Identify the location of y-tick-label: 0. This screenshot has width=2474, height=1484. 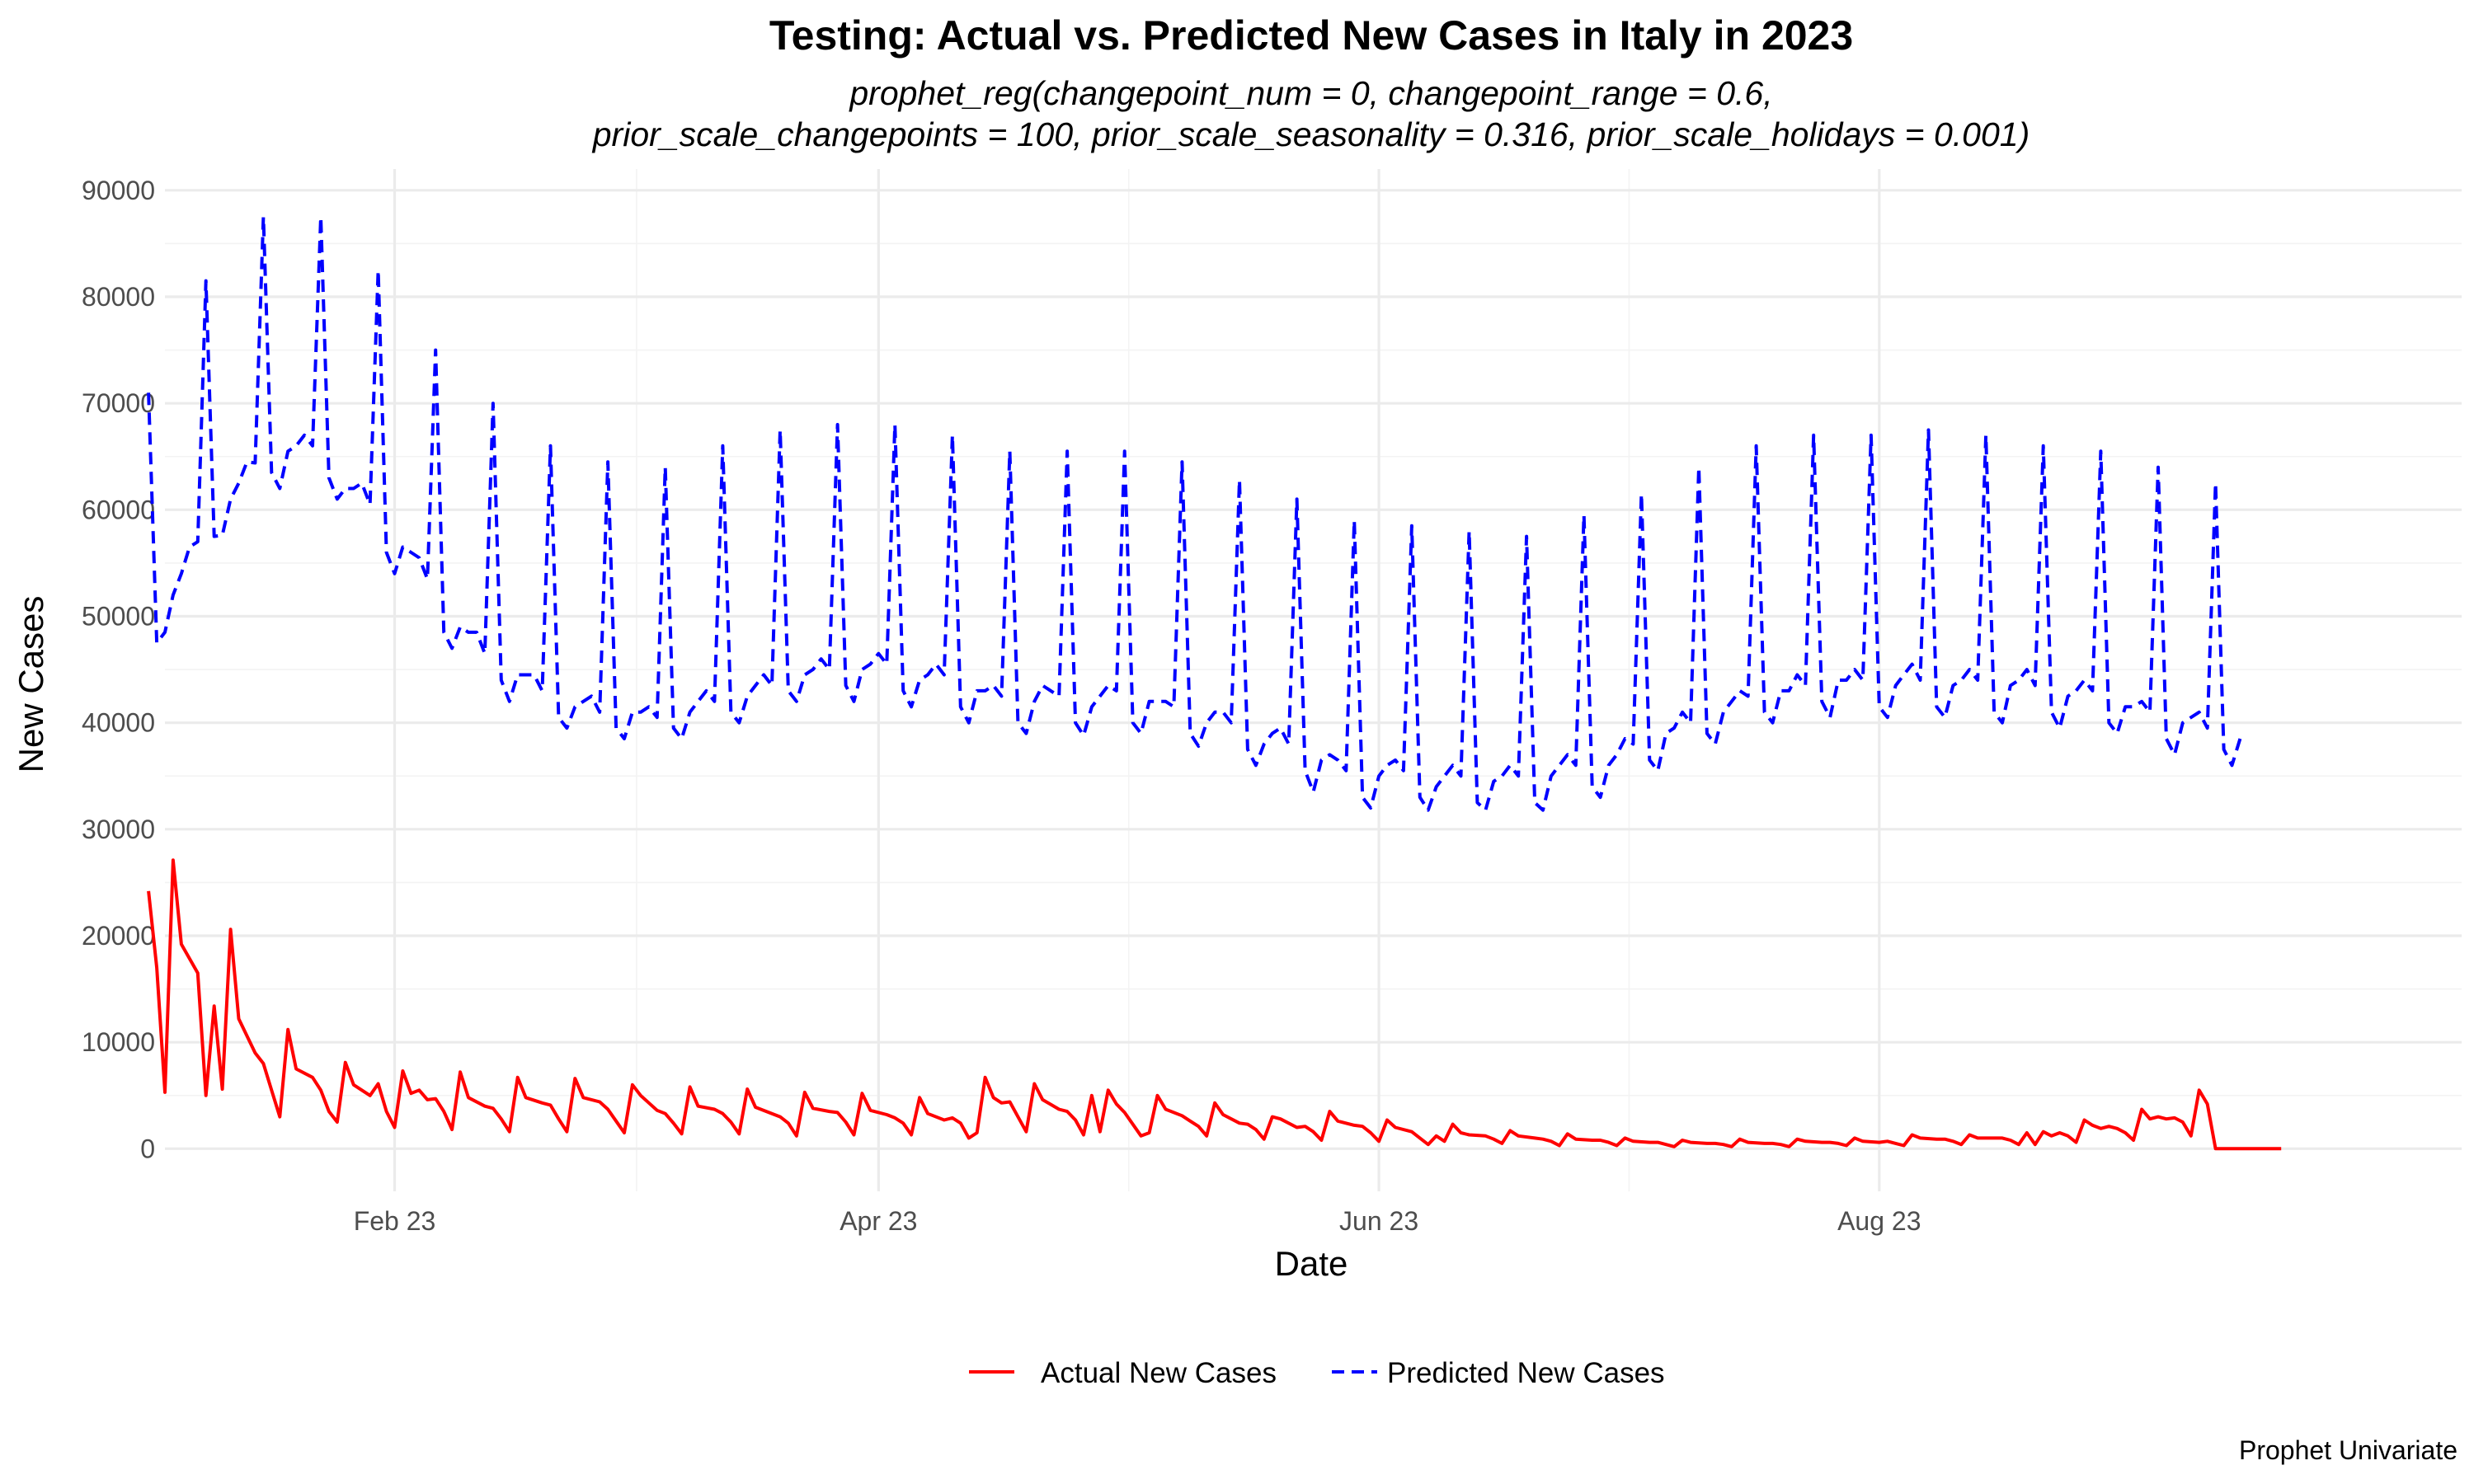
(147, 1148).